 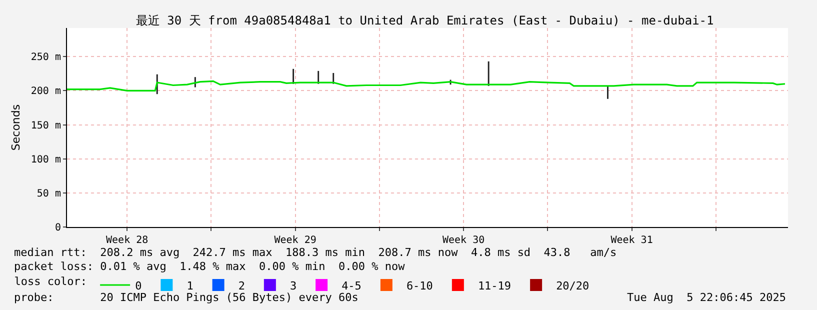 I want to click on legend-label: 6-10, so click(x=419, y=285).